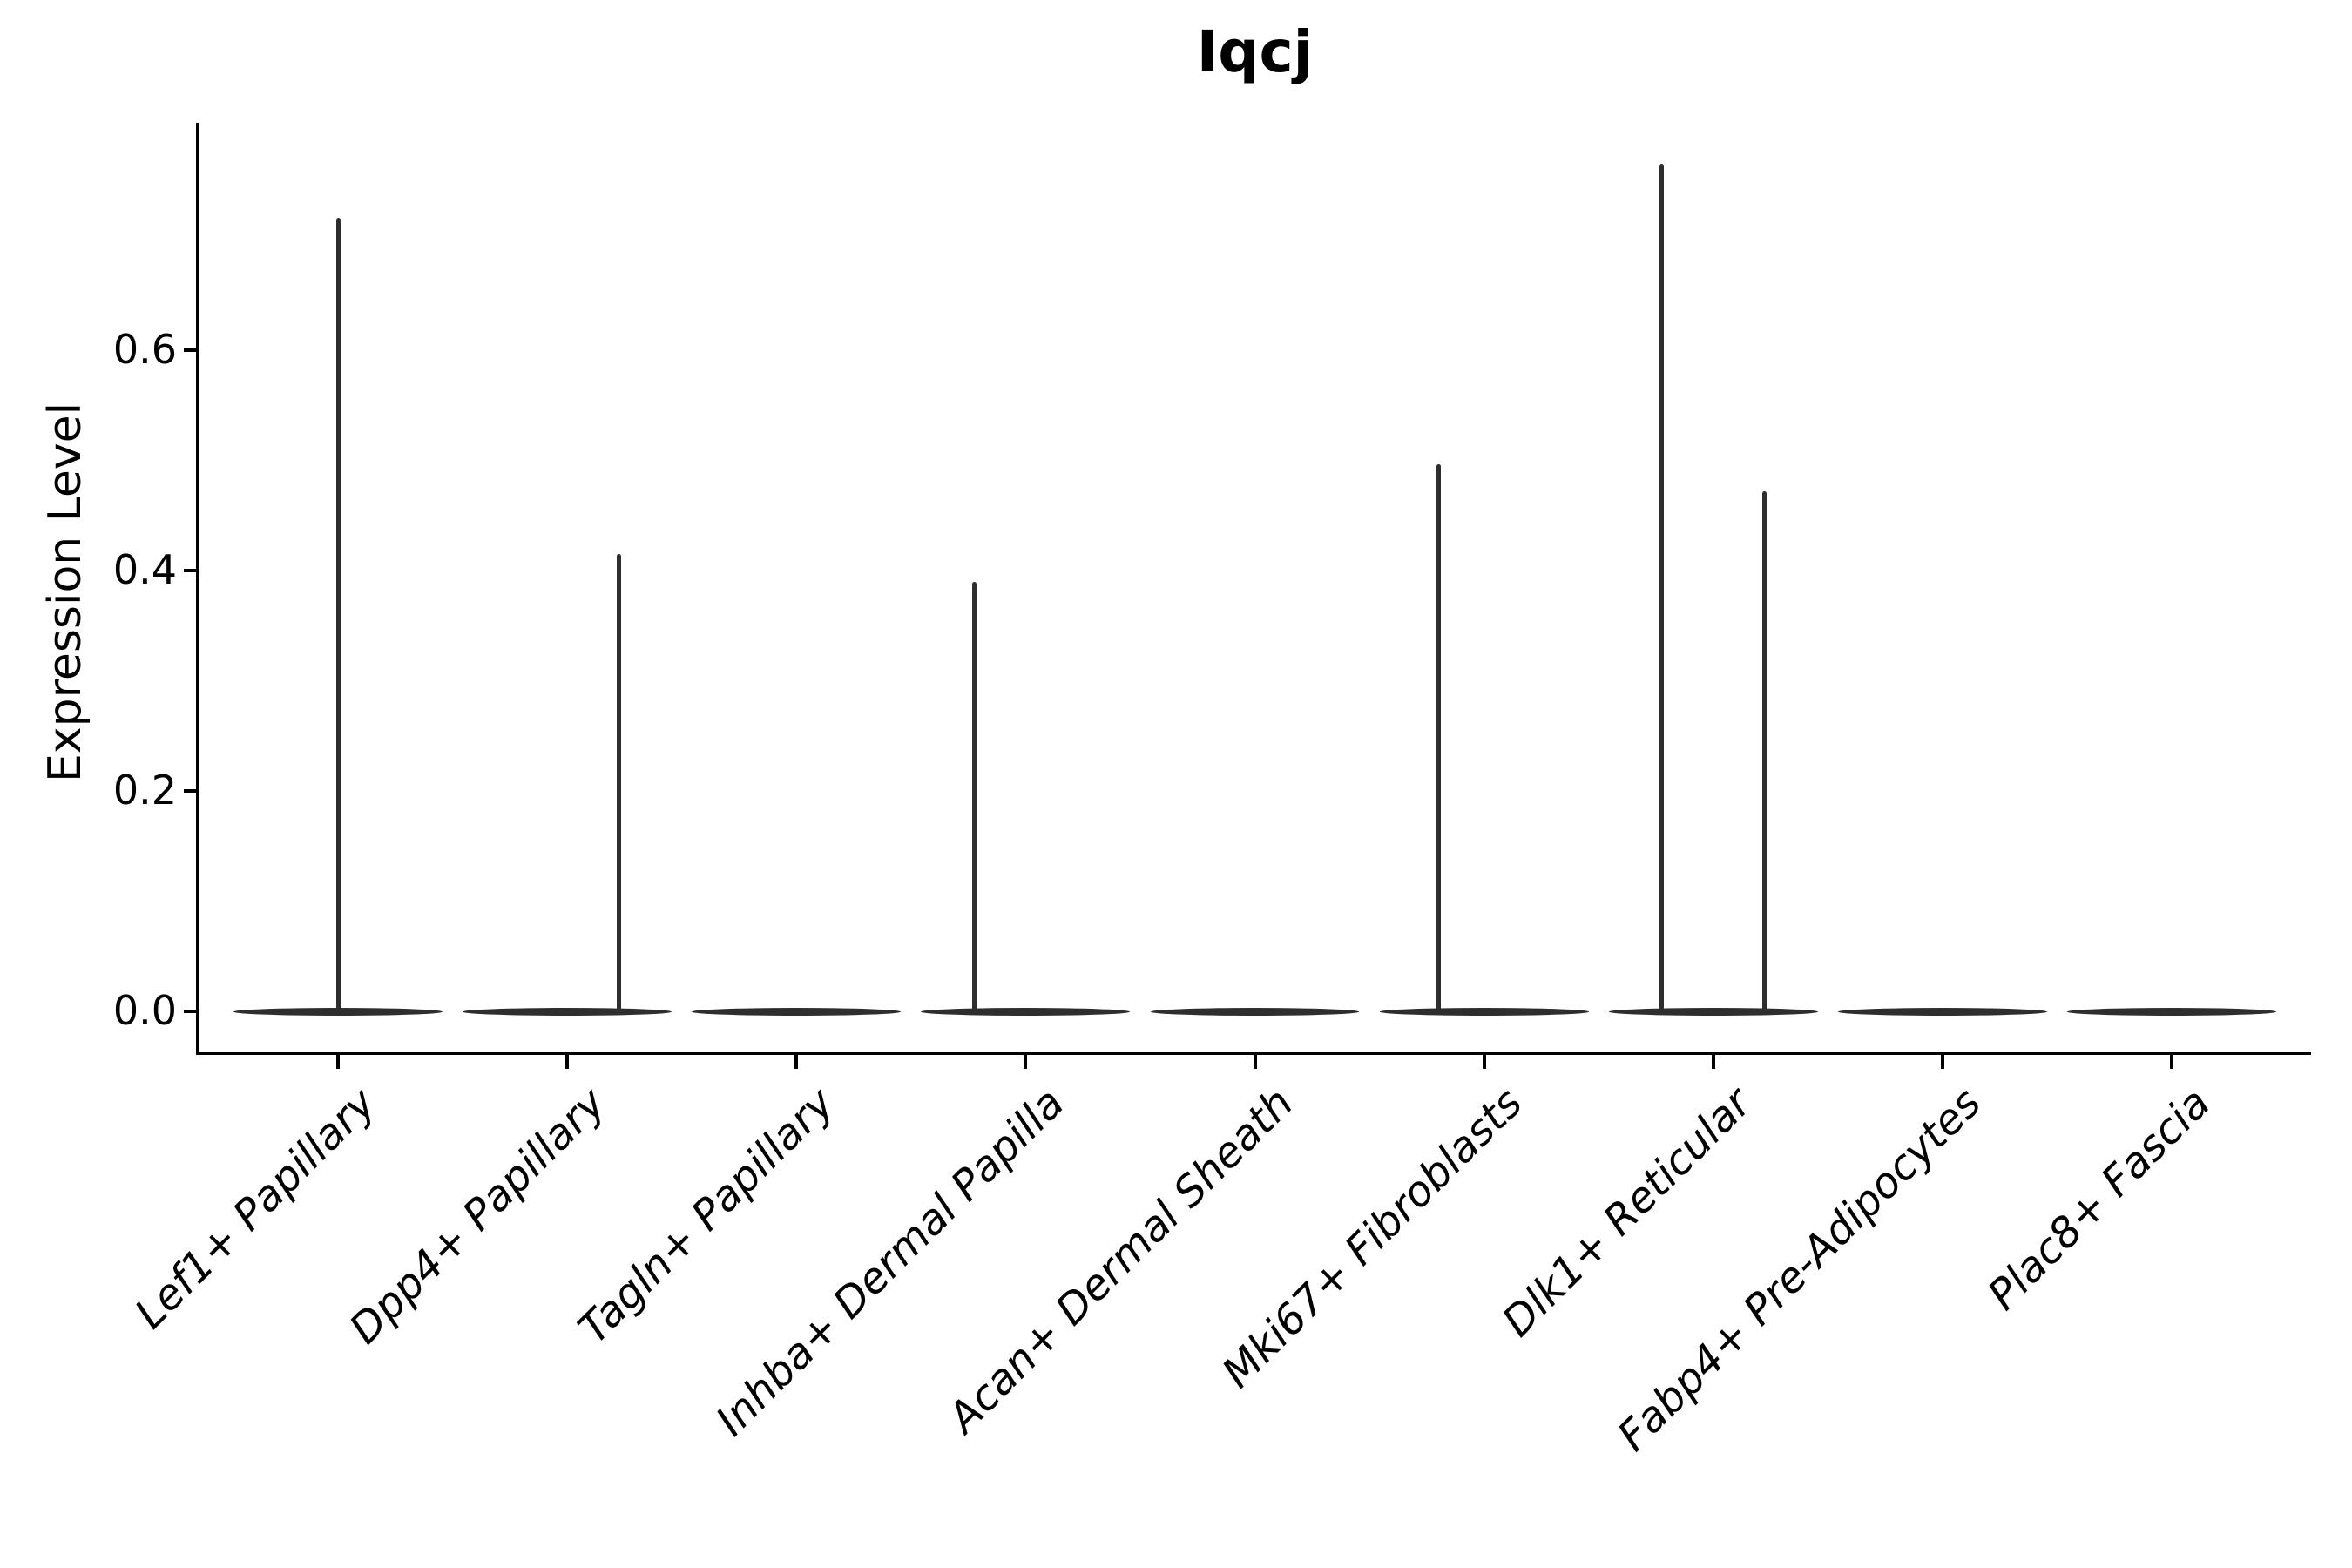  Describe the element at coordinates (65, 592) in the screenshot. I see `y-axis-label: Expression Level` at that location.